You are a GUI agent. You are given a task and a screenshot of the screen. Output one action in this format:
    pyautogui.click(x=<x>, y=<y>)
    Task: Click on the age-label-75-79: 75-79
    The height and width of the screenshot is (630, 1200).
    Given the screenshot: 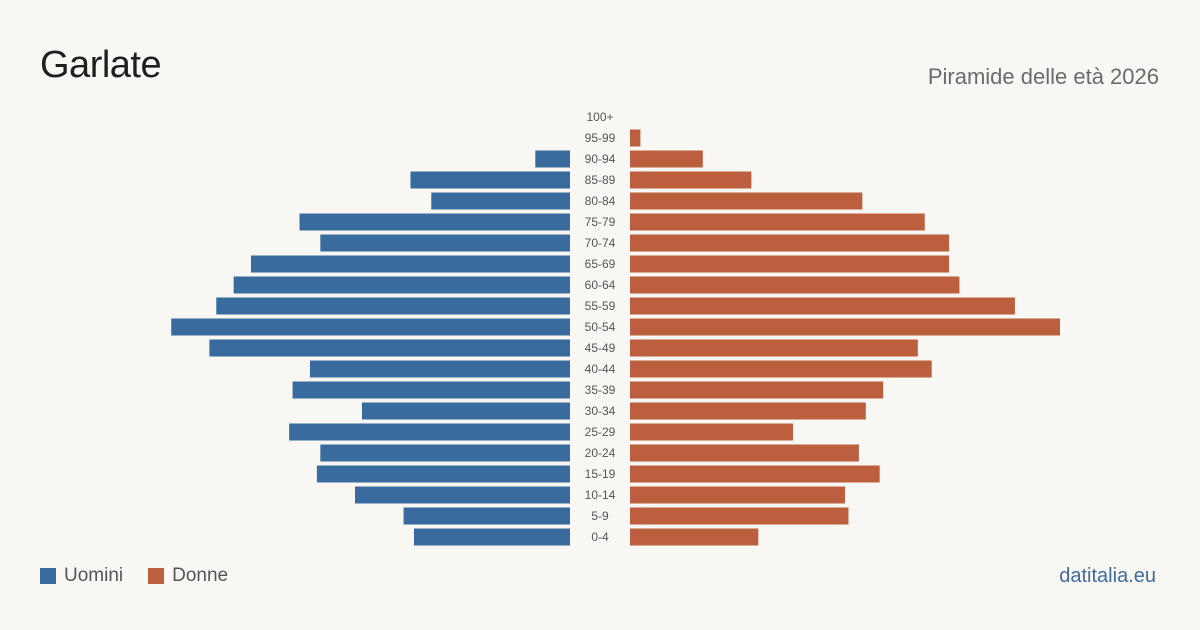 What is the action you would take?
    pyautogui.click(x=600, y=222)
    